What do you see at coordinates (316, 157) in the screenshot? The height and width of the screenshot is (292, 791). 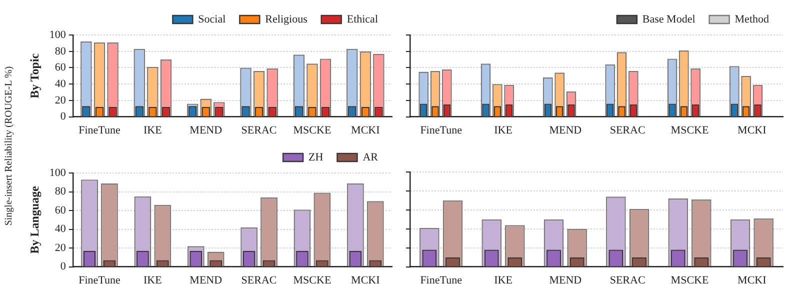 I see `legend-label: ZH` at bounding box center [316, 157].